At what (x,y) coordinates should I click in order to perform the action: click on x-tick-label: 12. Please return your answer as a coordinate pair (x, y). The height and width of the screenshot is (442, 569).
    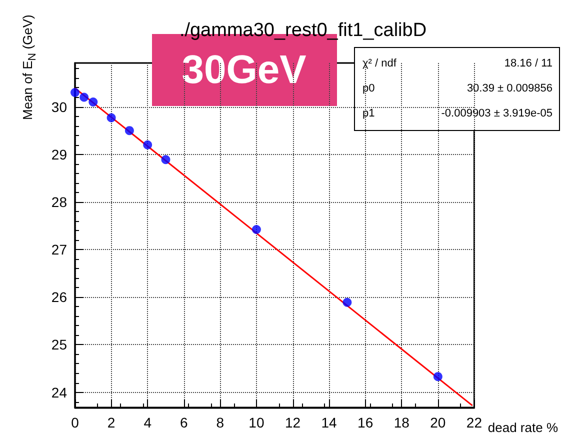
    Looking at the image, I should click on (292, 422).